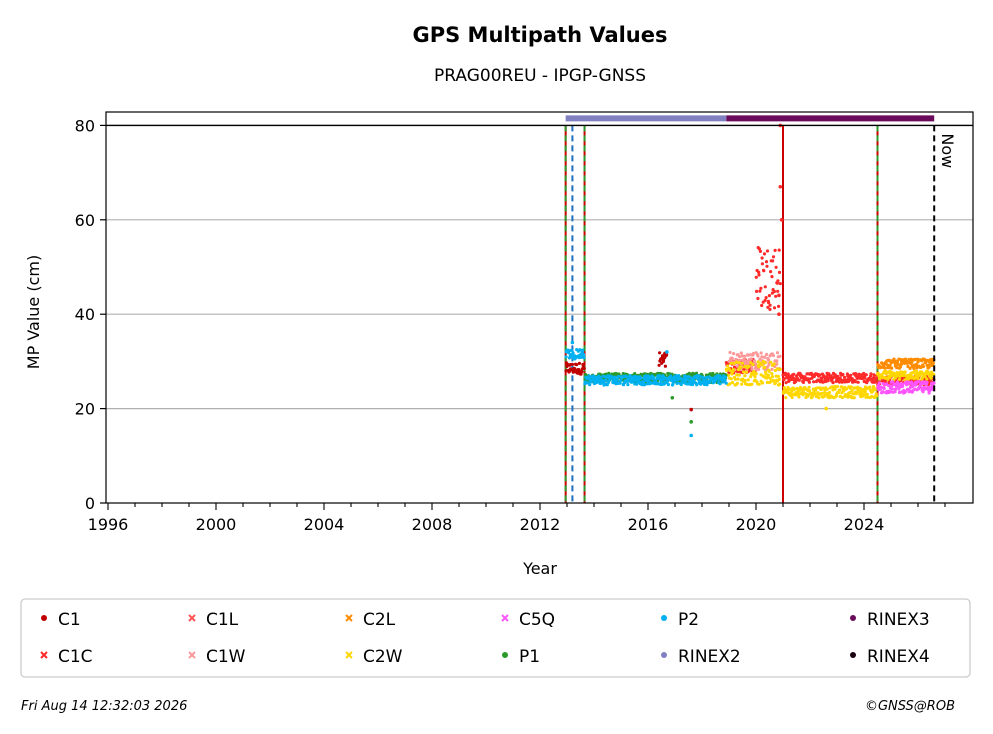 The image size is (993, 734). I want to click on y-axis-ticks: 0 20 40 60 80, so click(90, 314).